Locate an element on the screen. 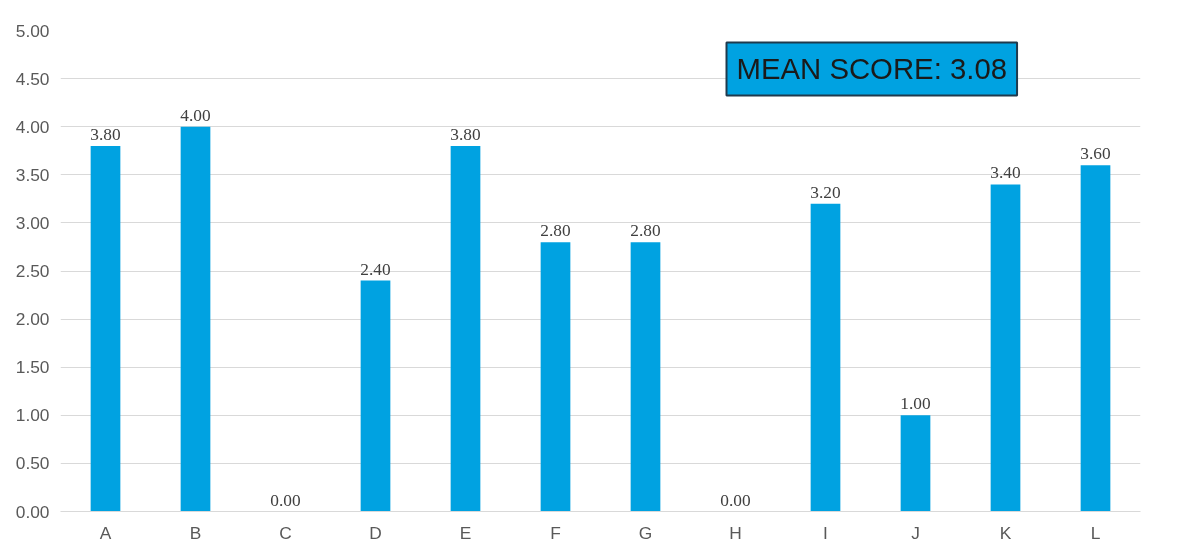  x-tick-label: A is located at coordinates (105, 532).